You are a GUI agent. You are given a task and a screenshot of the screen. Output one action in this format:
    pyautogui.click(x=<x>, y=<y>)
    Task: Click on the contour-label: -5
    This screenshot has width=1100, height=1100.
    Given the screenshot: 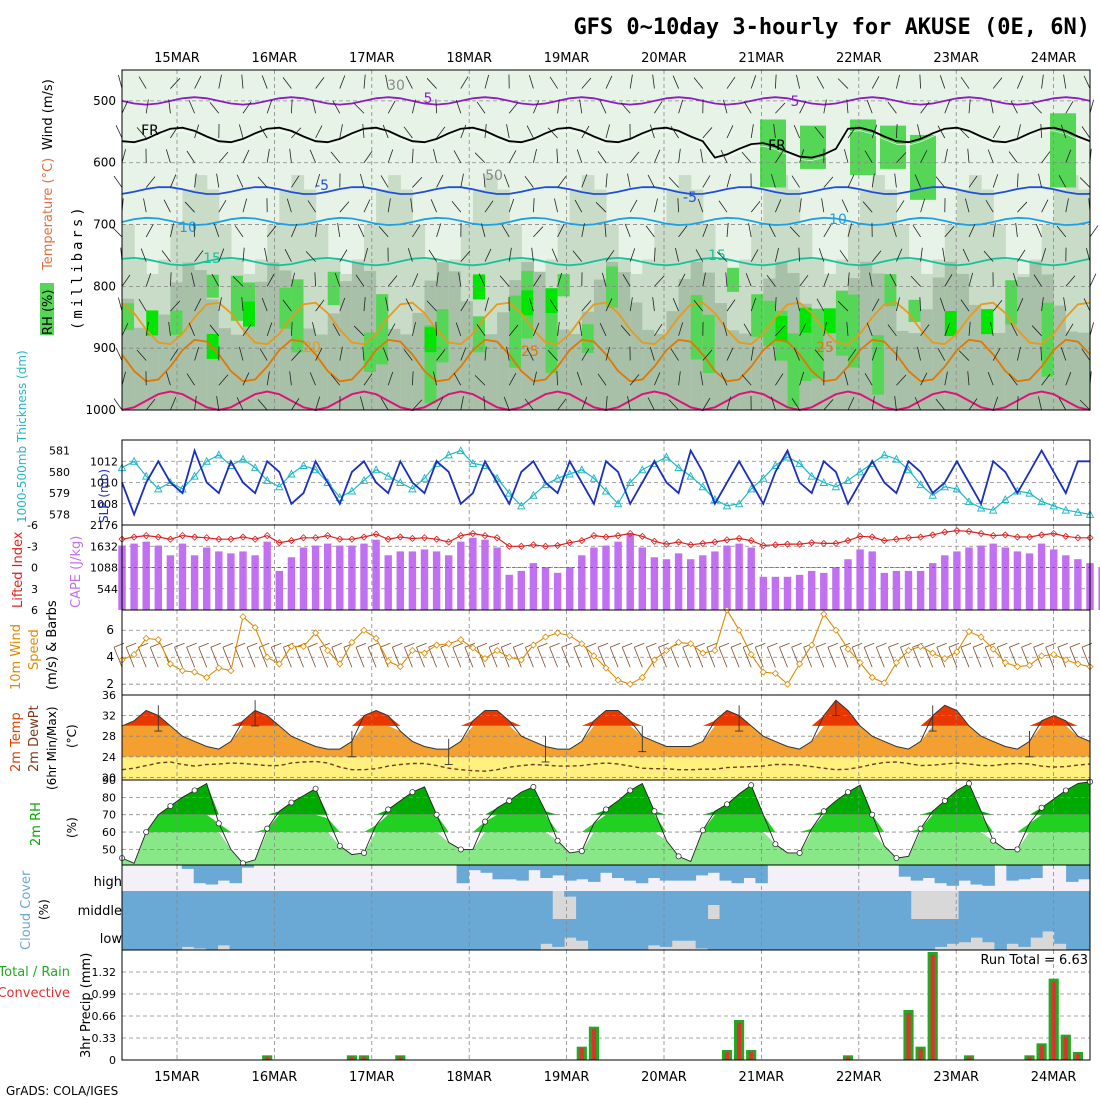 What is the action you would take?
    pyautogui.click(x=690, y=198)
    